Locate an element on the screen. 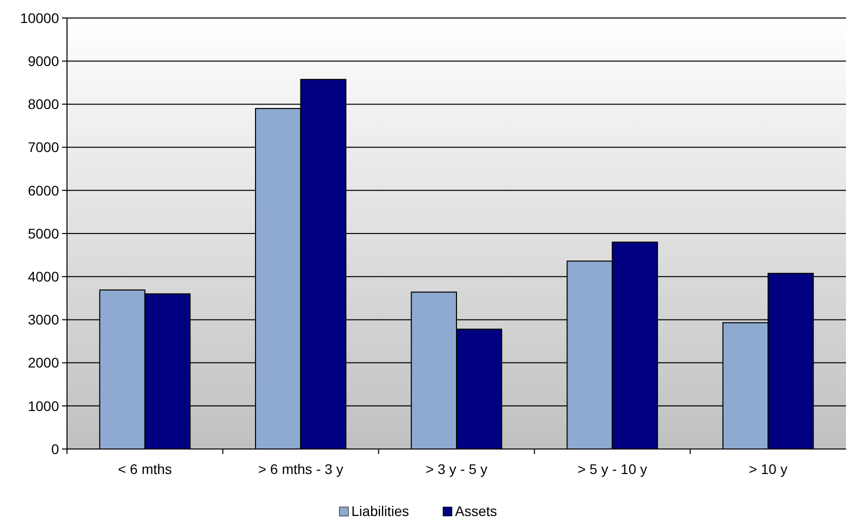 The height and width of the screenshot is (530, 848). y-tick-label: 7000 is located at coordinates (44, 147).